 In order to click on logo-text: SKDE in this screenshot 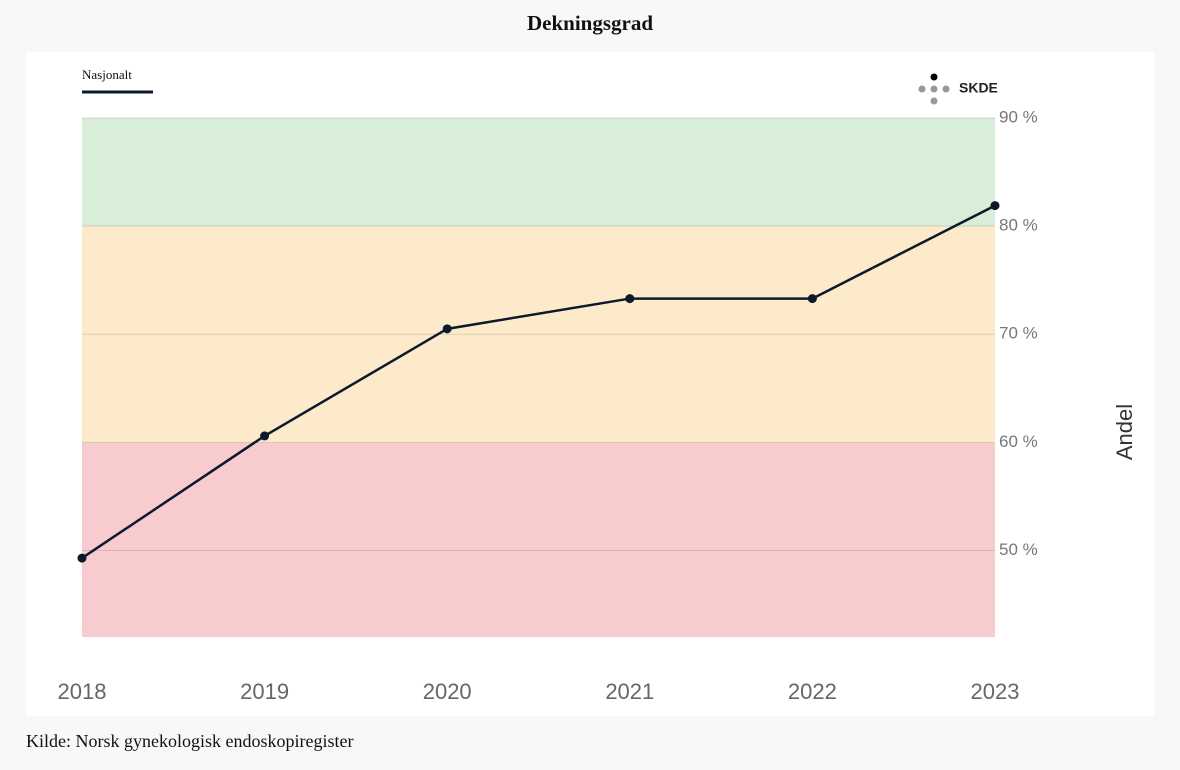, I will do `click(978, 88)`.